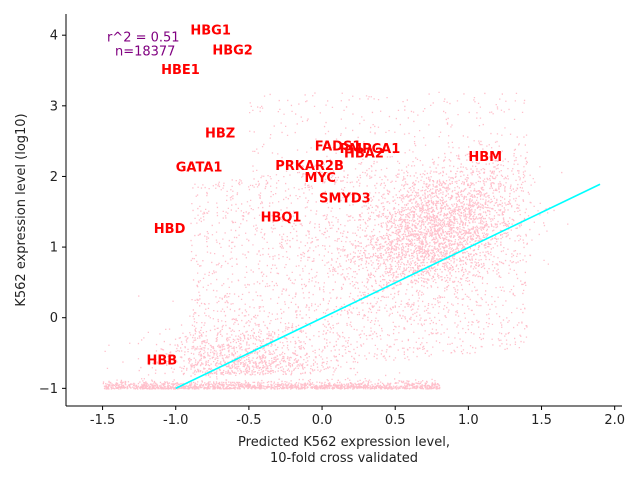  I want to click on y-axis-label: K562 expression level (log10), so click(21, 209).